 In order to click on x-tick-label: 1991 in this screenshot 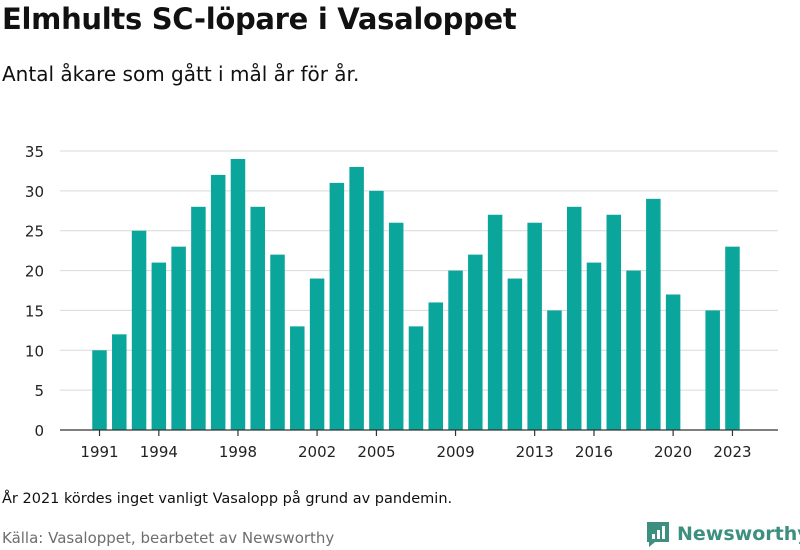, I will do `click(99, 452)`.